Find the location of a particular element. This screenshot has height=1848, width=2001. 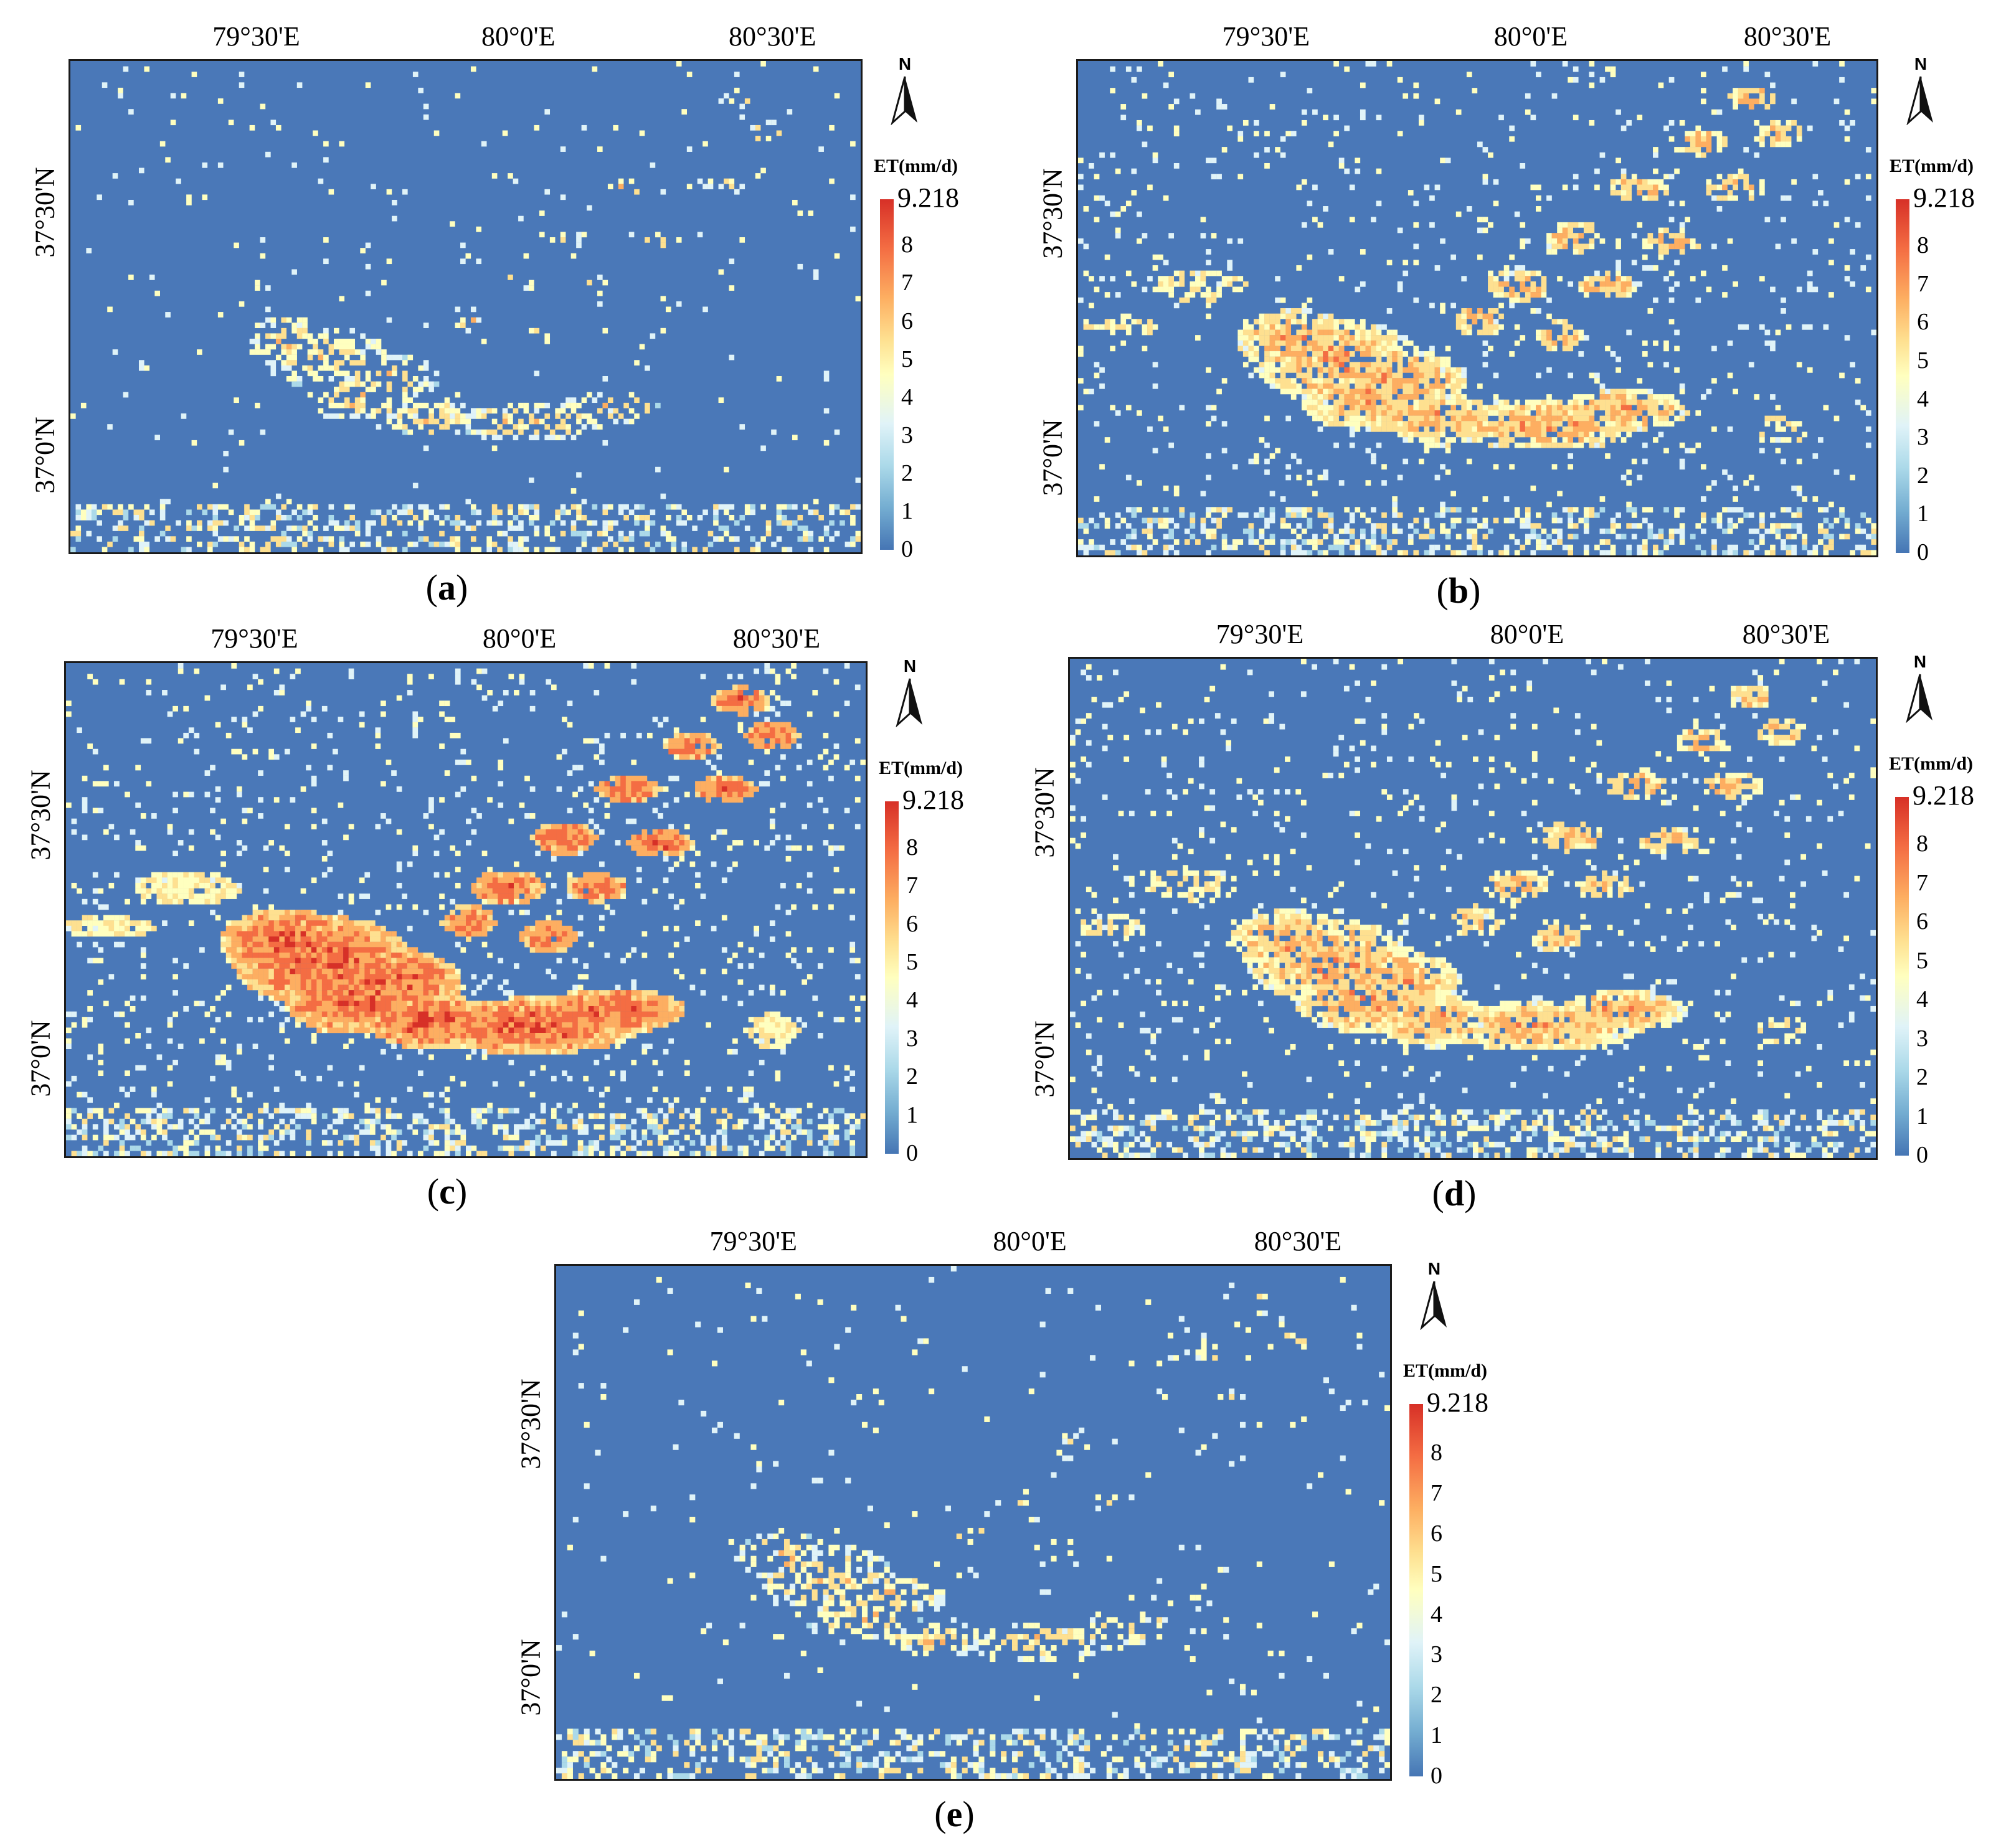

caption-letter: c is located at coordinates (447, 1191).